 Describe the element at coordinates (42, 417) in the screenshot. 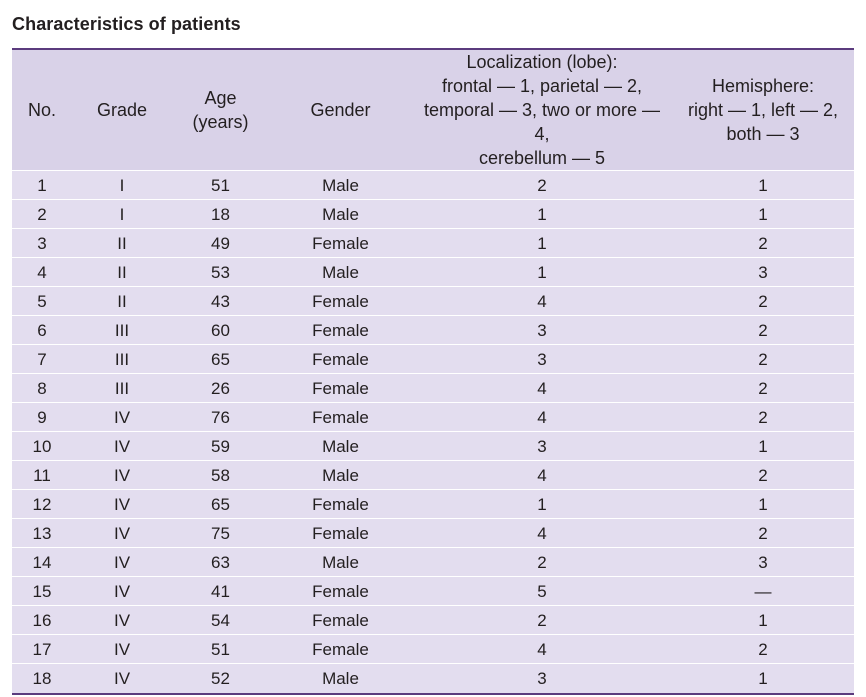

I see `cell-no: 9` at that location.